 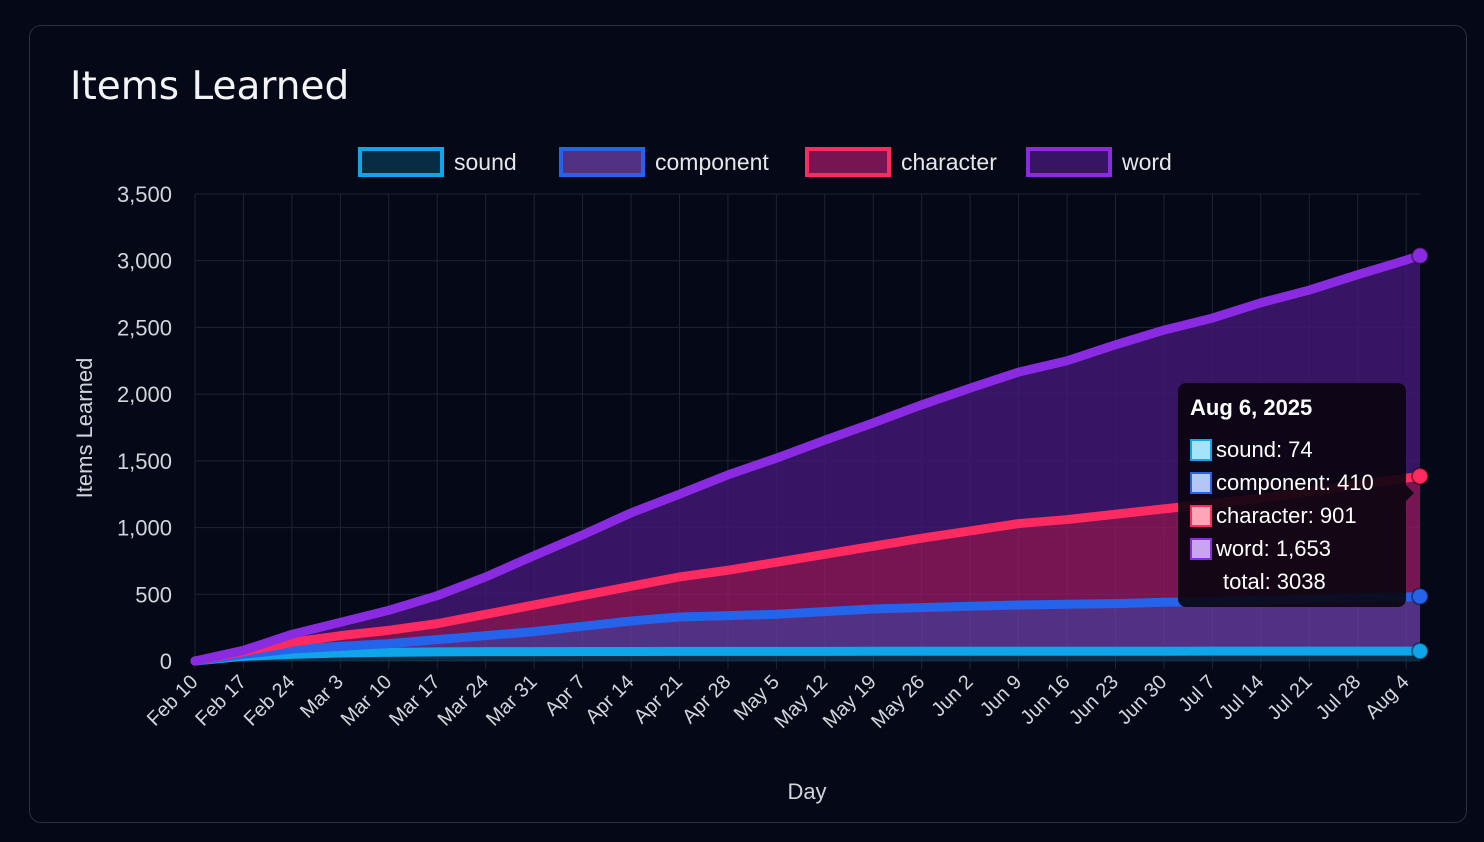 What do you see at coordinates (144, 194) in the screenshot?
I see `y-tick-label: 3,500` at bounding box center [144, 194].